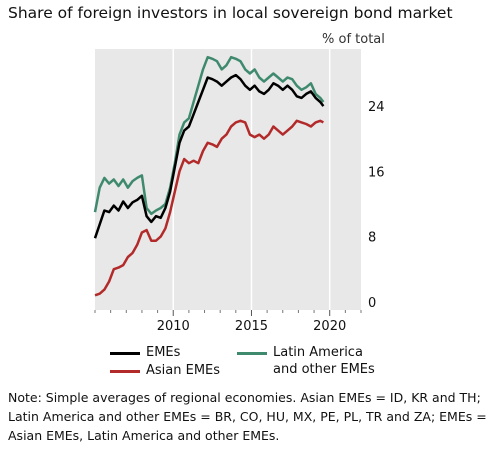 This screenshot has height=453, width=494. Describe the element at coordinates (376, 205) in the screenshot. I see `y-axis-labels: 0 8 16 24` at that location.